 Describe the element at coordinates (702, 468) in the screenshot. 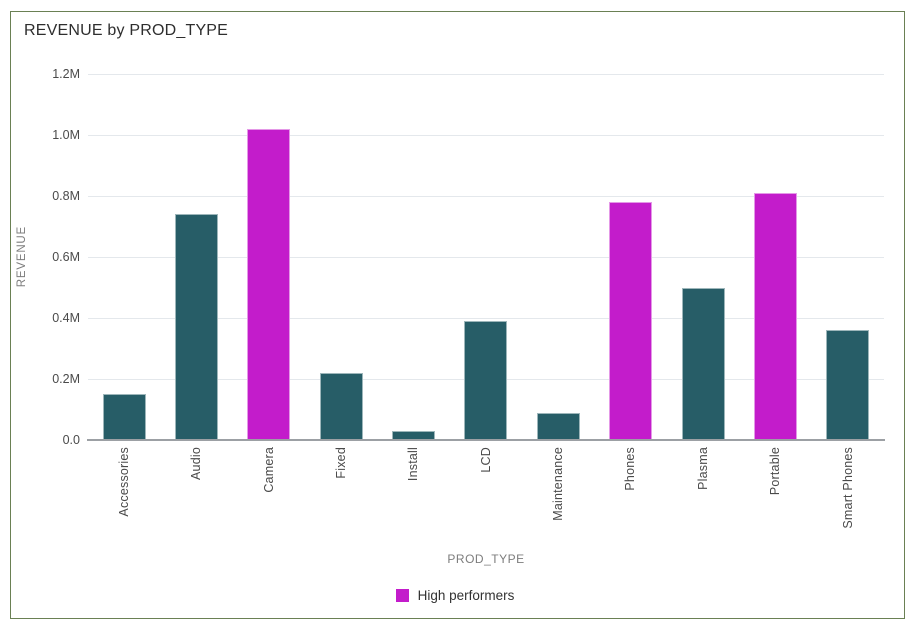

I see `x-tick-label-plasma: Plasma` at that location.